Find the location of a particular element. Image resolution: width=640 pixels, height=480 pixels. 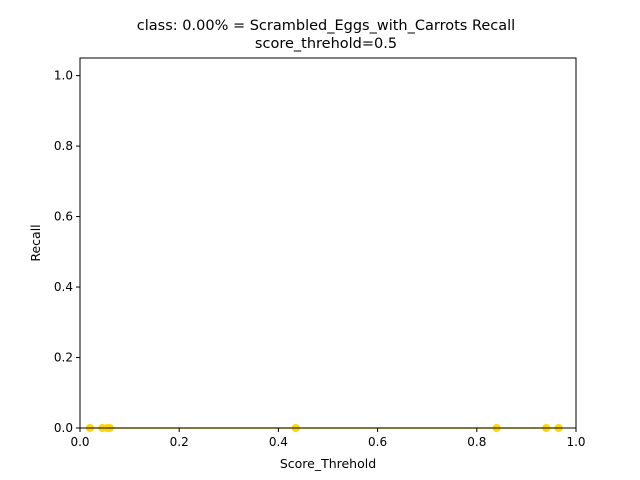

chart-subtitle: score_threhold=0.5 is located at coordinates (326, 44).